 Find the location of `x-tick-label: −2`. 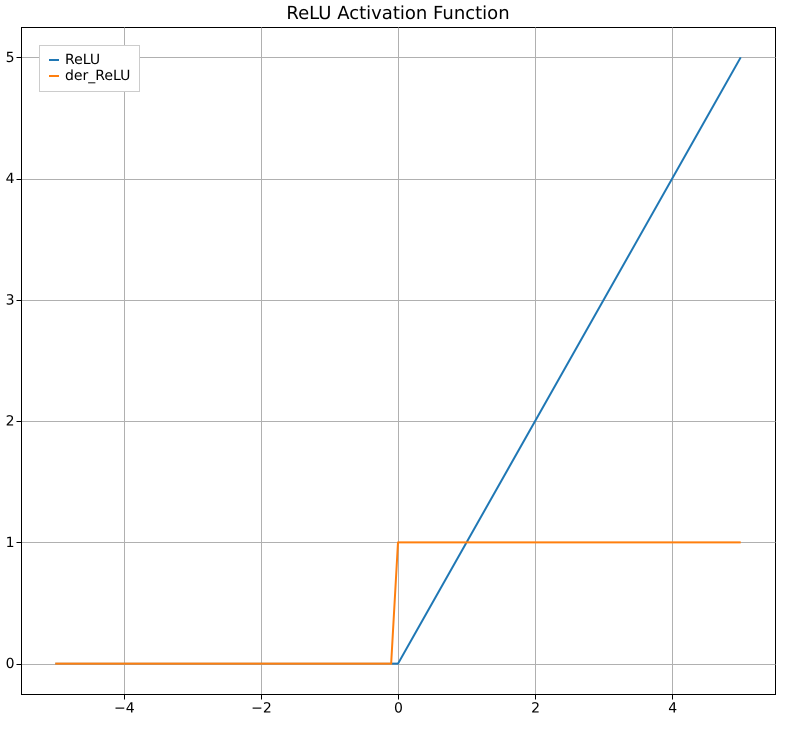

x-tick-label: −2 is located at coordinates (261, 708).